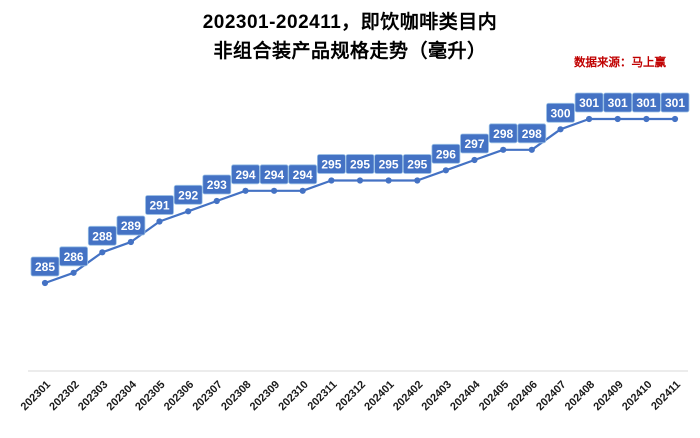  What do you see at coordinates (637, 396) in the screenshot?
I see `x-axis-label: 202410` at bounding box center [637, 396].